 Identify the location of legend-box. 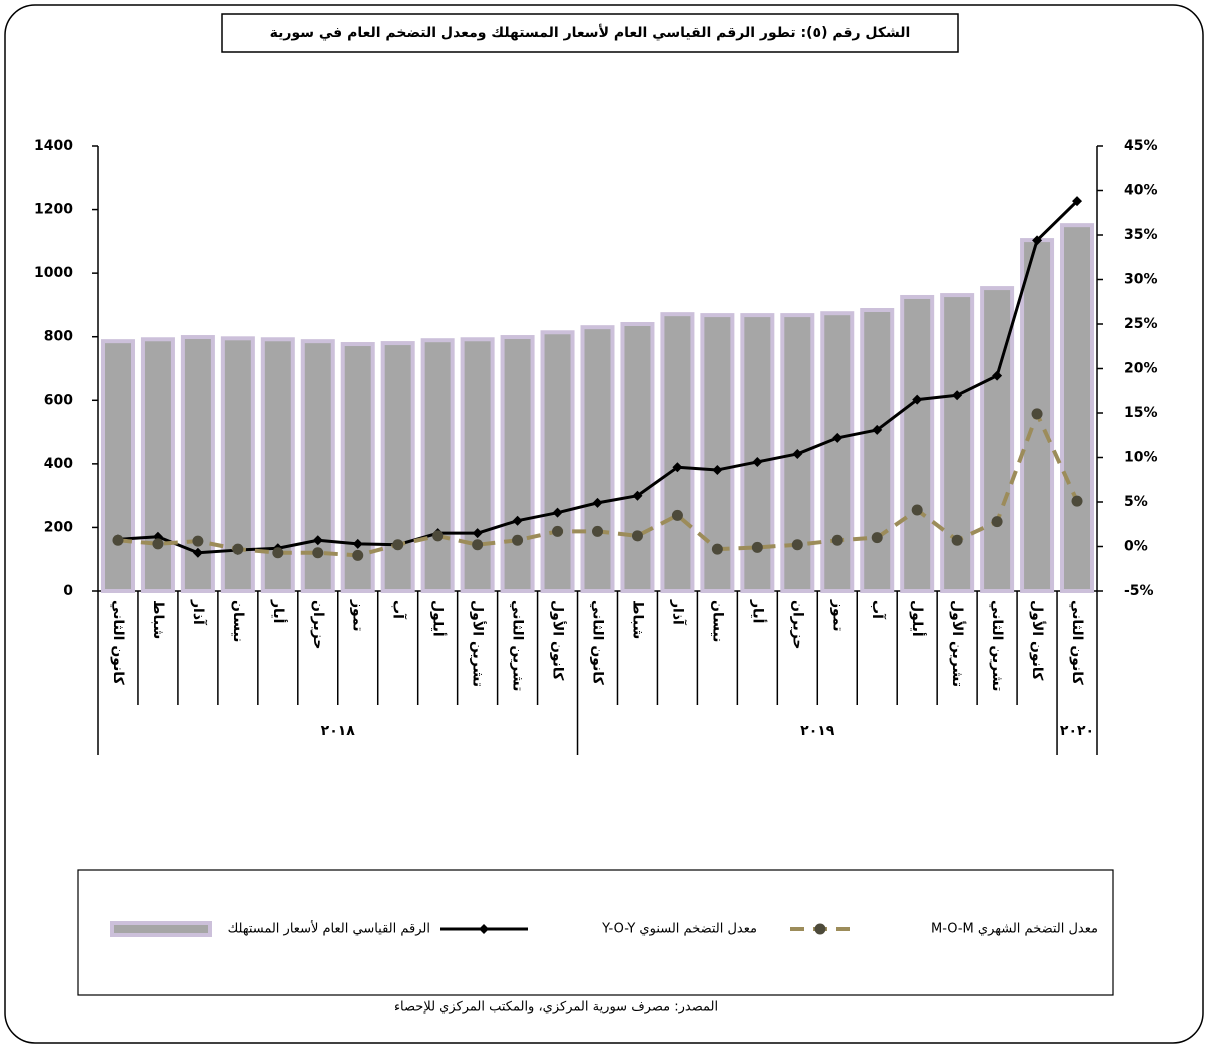
(595, 932).